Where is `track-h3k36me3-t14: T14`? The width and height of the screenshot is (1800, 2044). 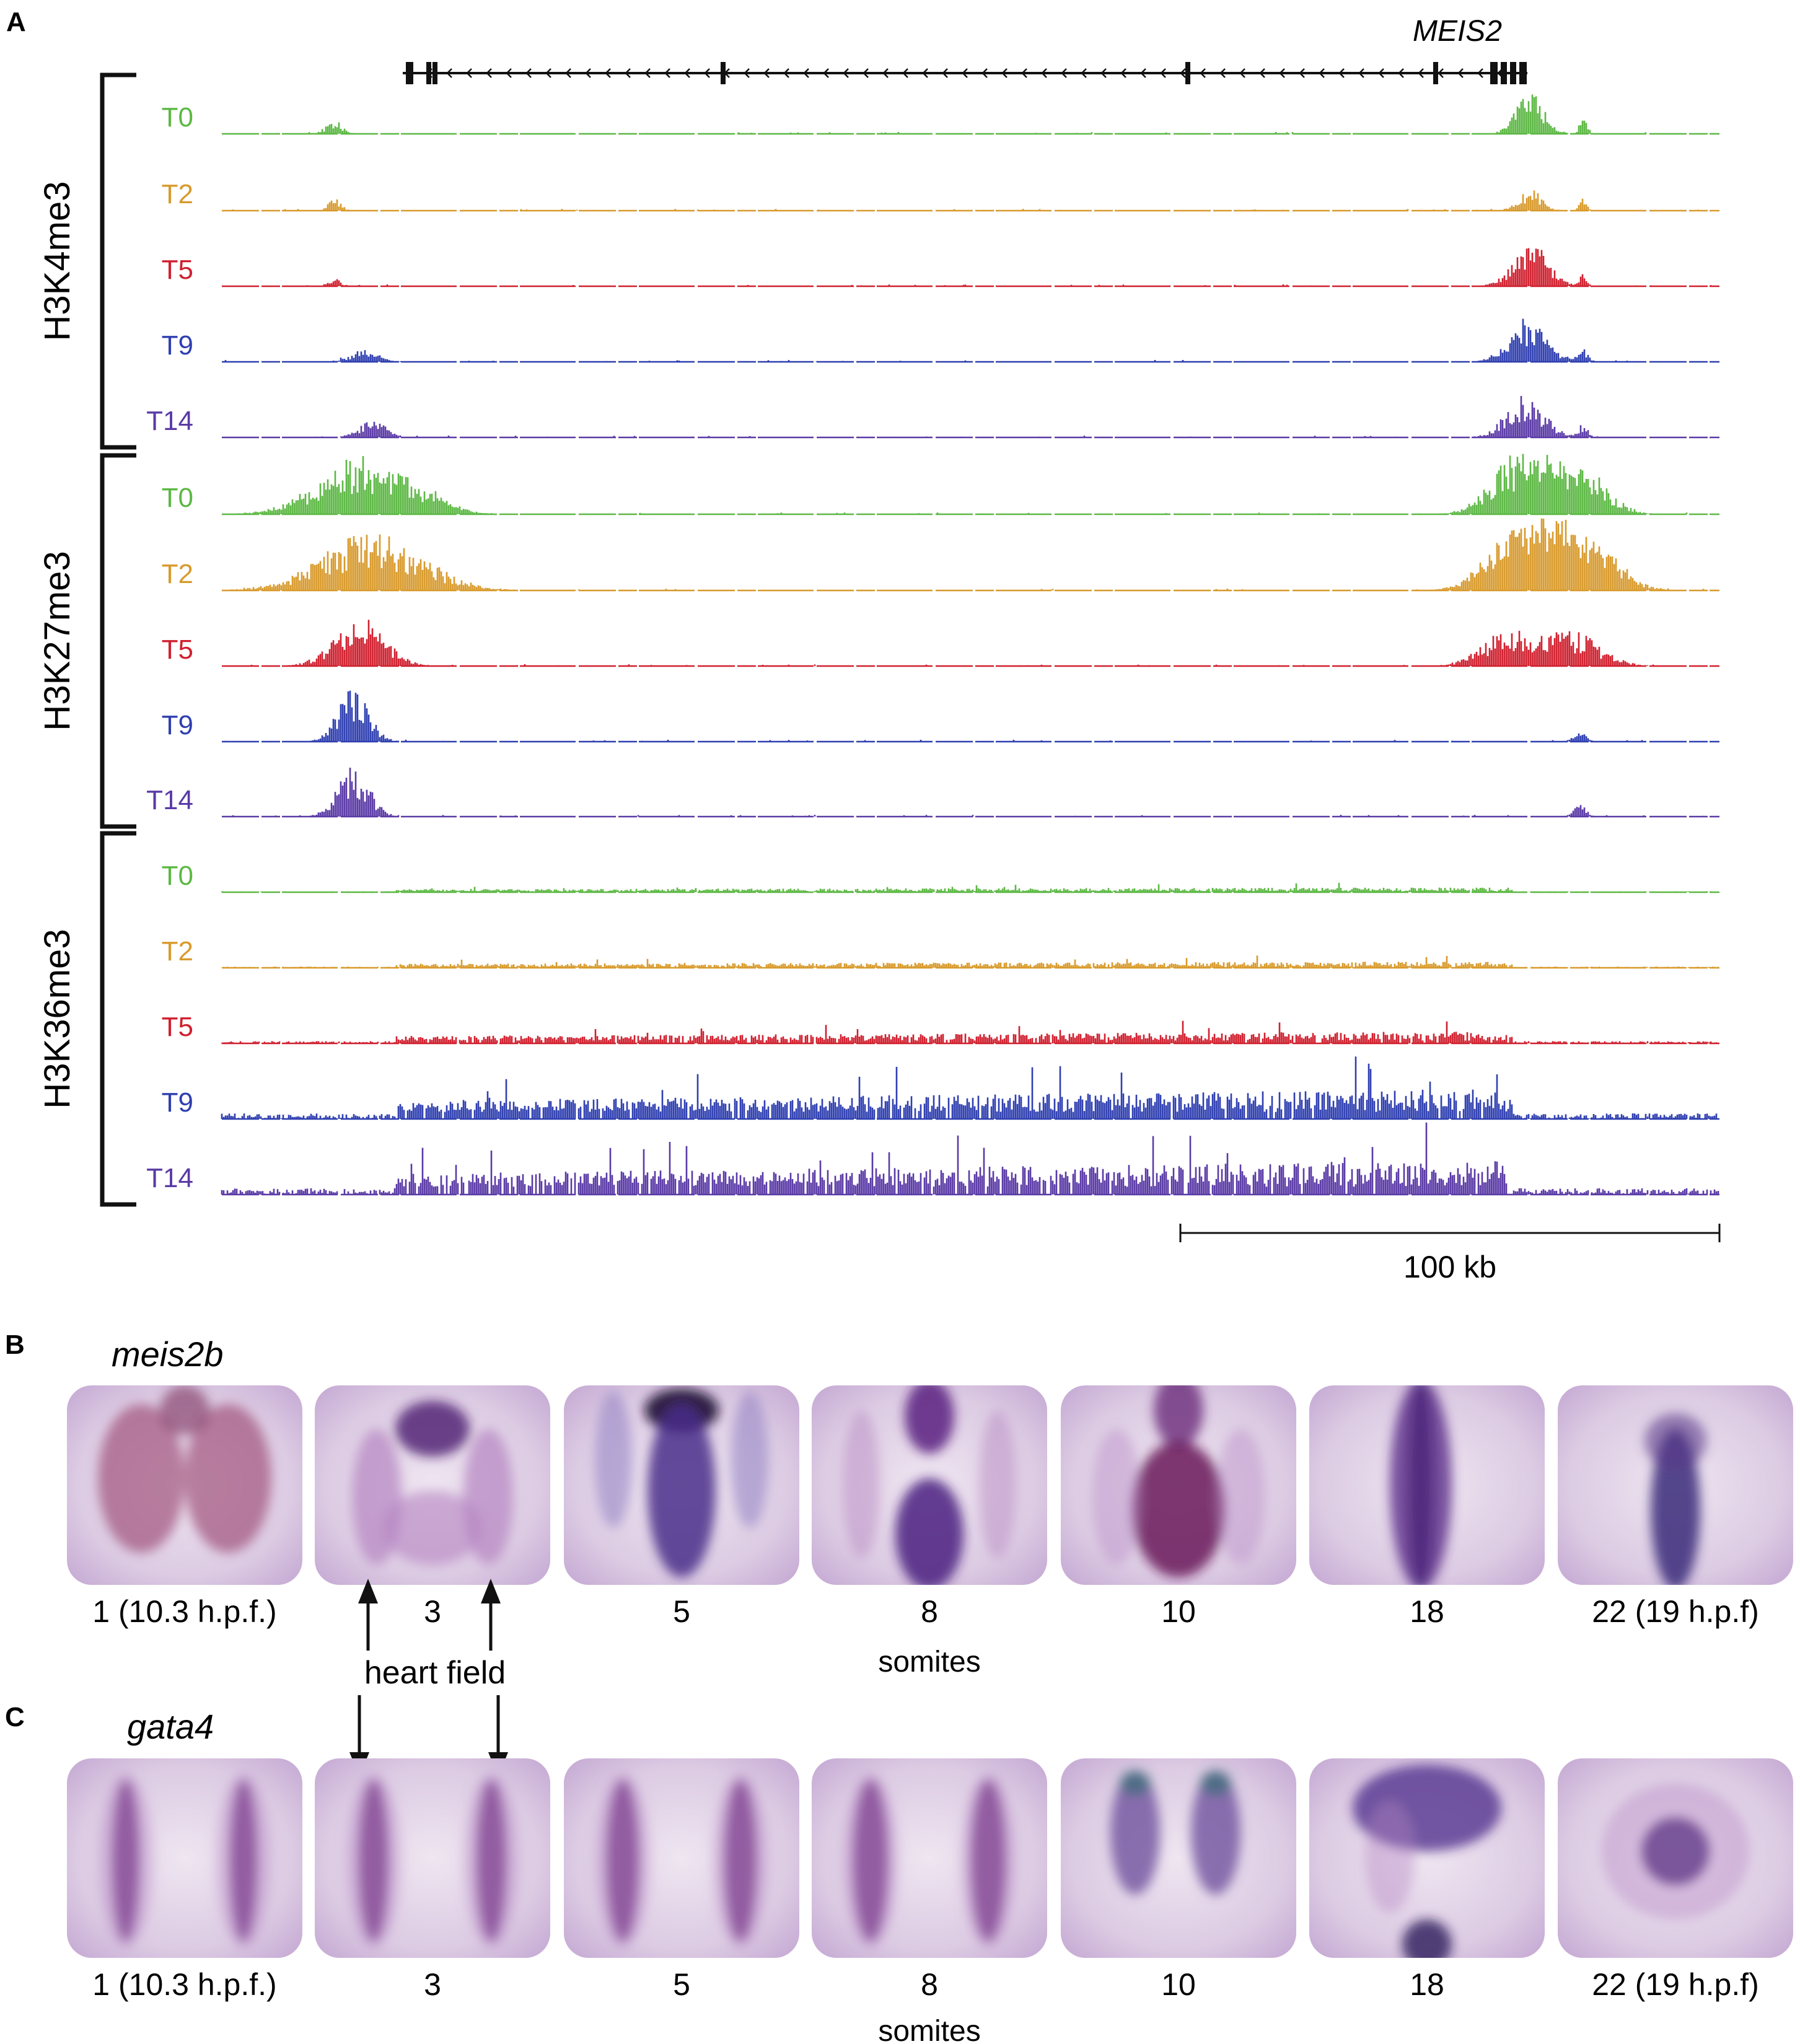 track-h3k36me3-t14: T14 is located at coordinates (932, 1159).